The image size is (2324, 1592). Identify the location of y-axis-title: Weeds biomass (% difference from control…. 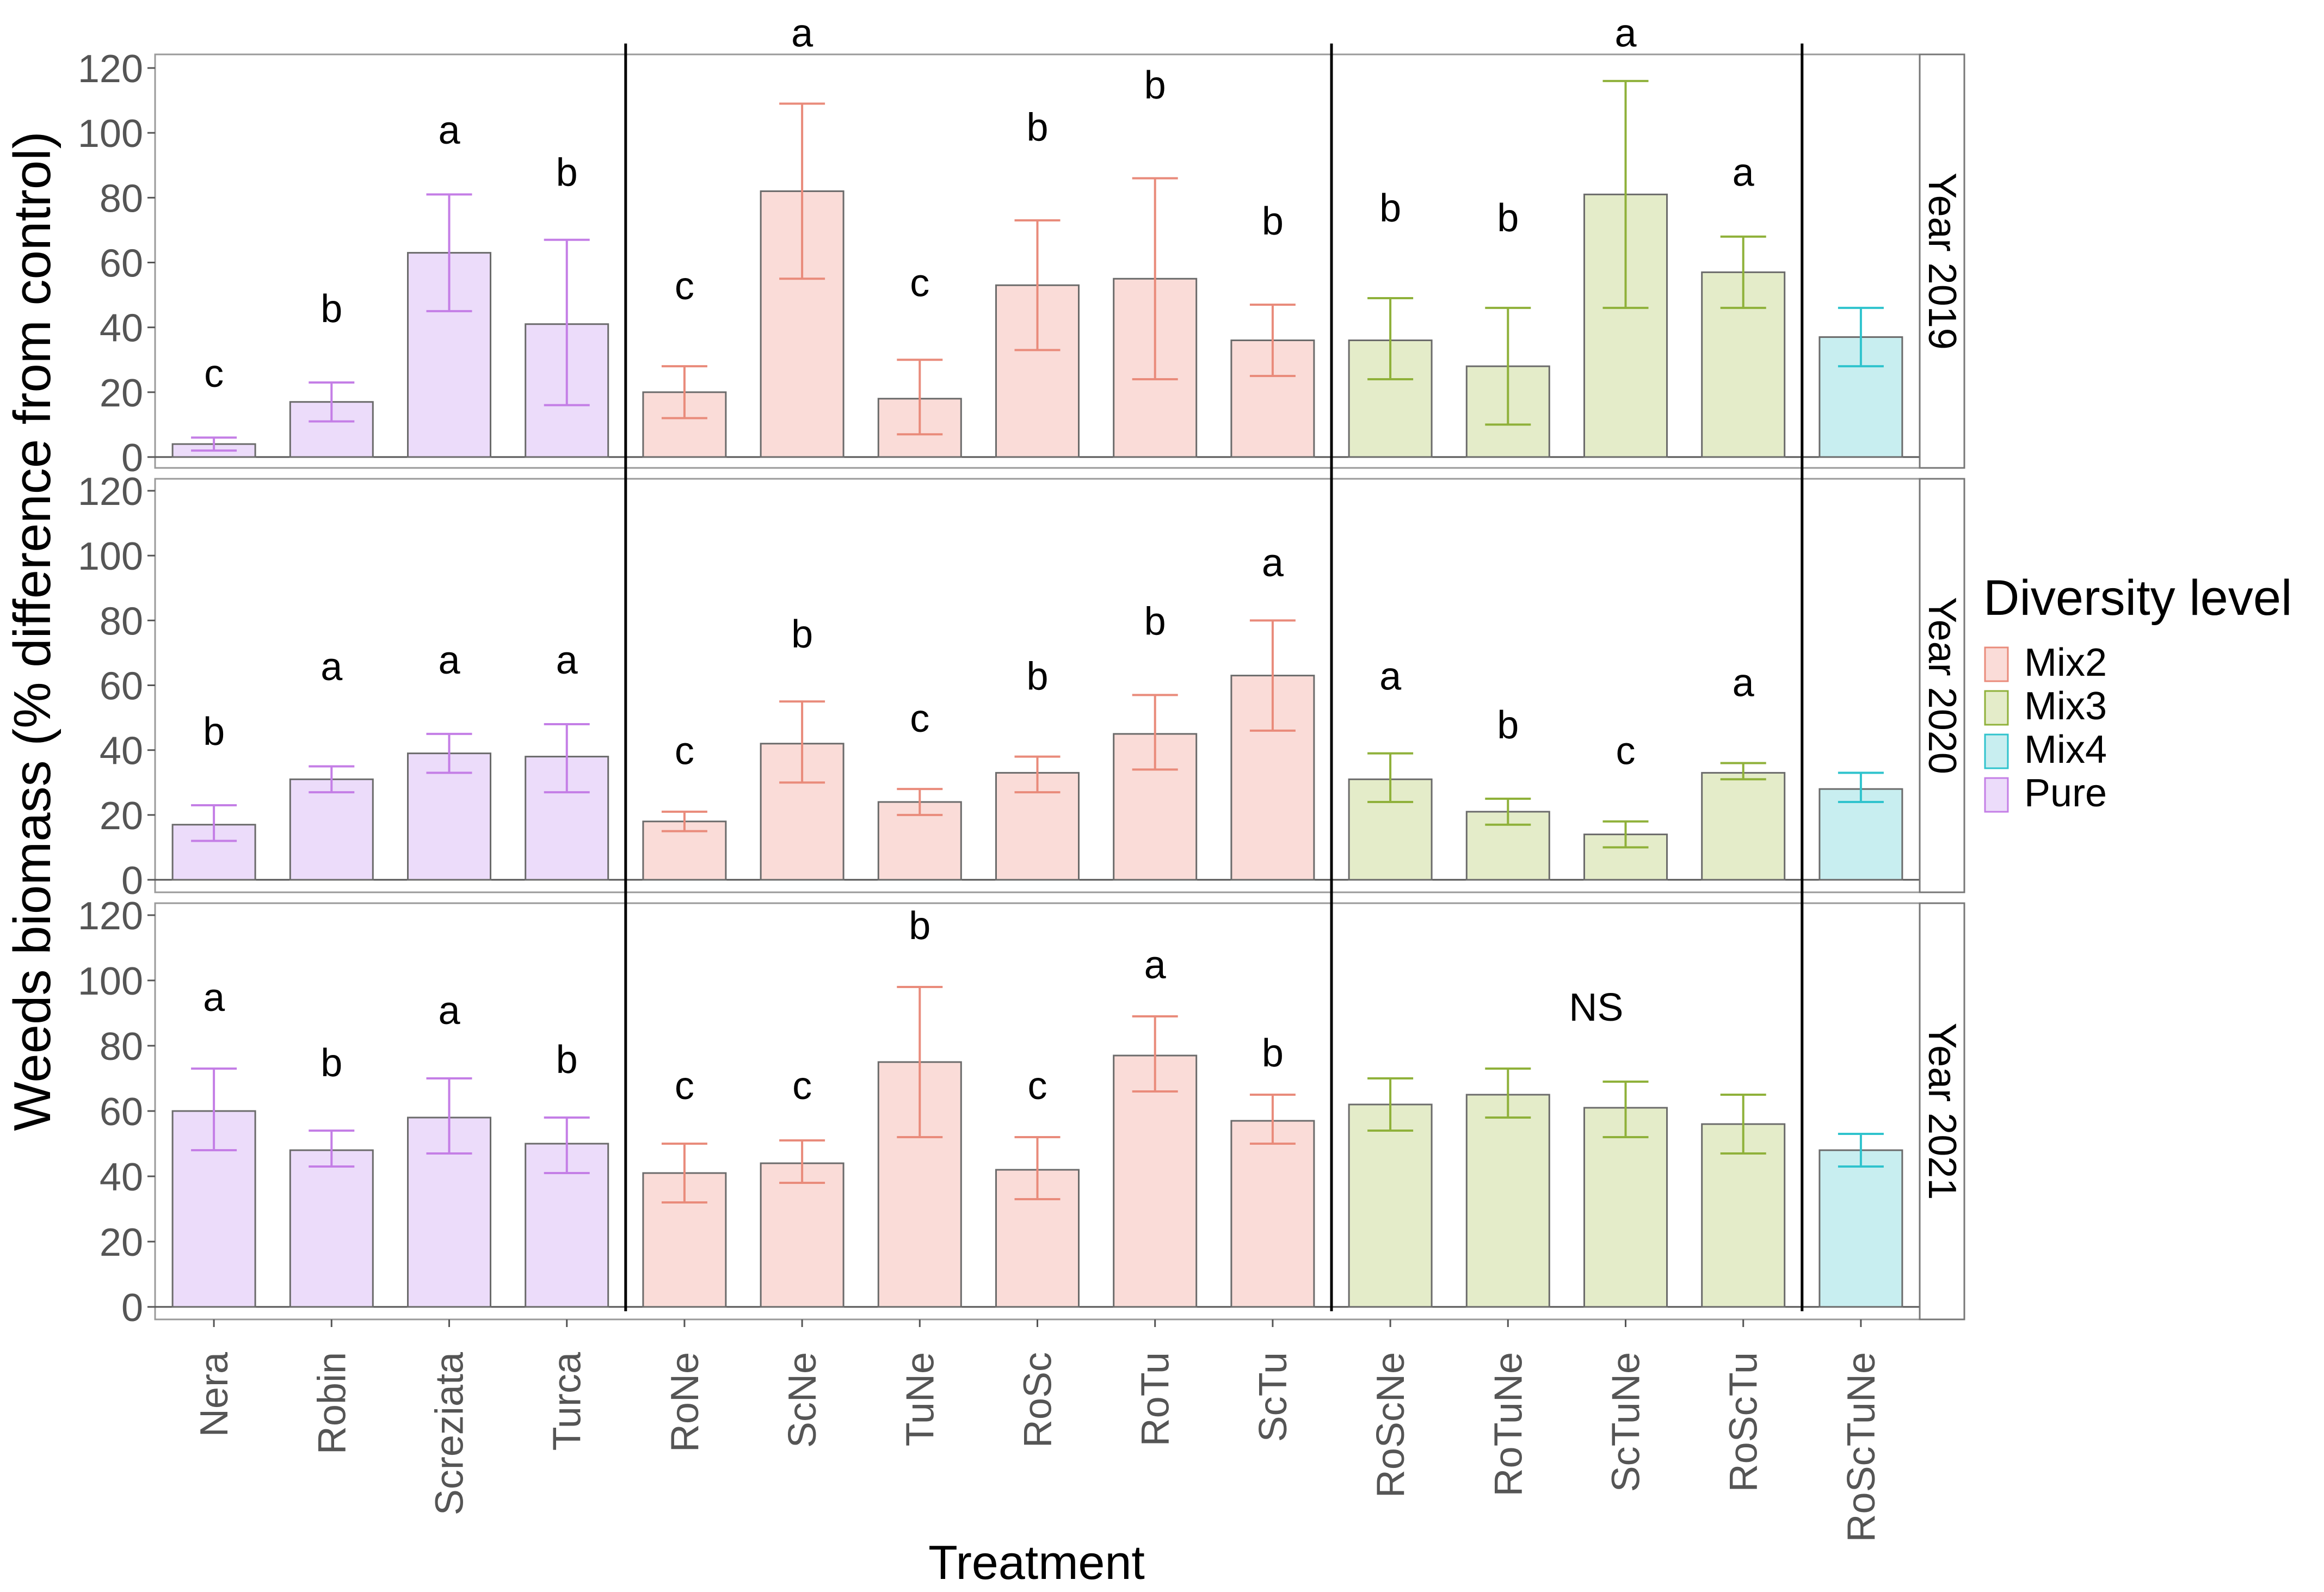
(32, 631).